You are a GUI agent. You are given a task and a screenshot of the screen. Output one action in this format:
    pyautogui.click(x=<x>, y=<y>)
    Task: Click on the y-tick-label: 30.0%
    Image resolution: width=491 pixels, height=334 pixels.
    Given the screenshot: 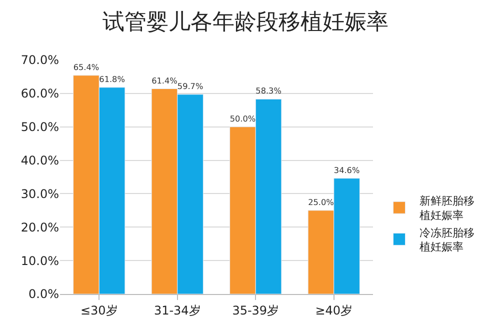 What is the action you would take?
    pyautogui.click(x=39, y=193)
    